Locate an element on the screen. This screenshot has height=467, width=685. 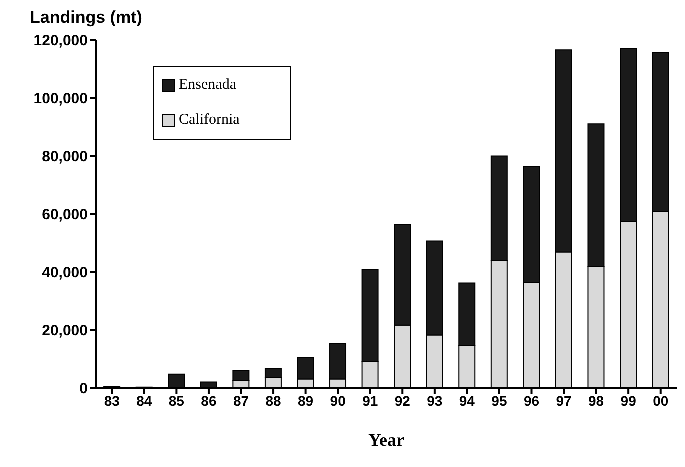
legend-label: Ensenada is located at coordinates (207, 85).